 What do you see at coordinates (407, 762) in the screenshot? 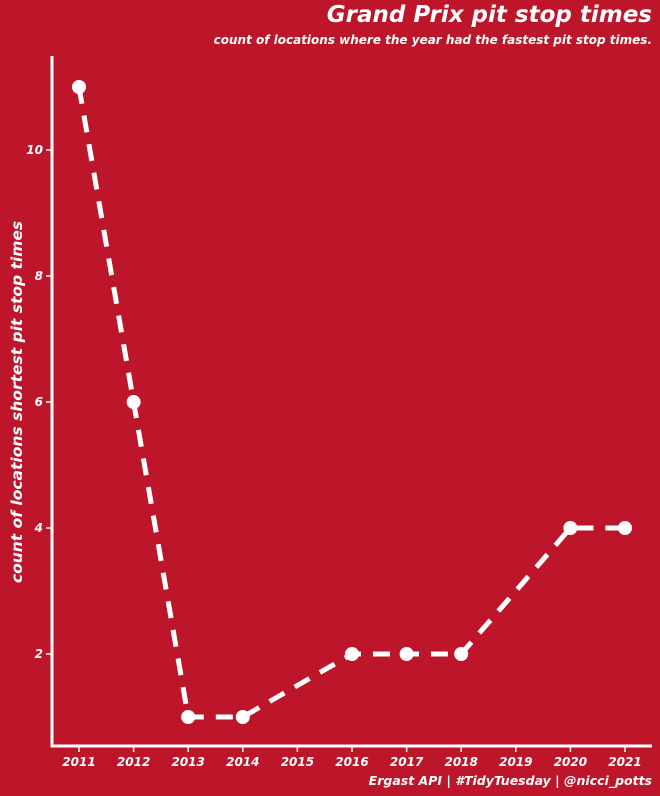
I see `x-tick-label: 2017` at bounding box center [407, 762].